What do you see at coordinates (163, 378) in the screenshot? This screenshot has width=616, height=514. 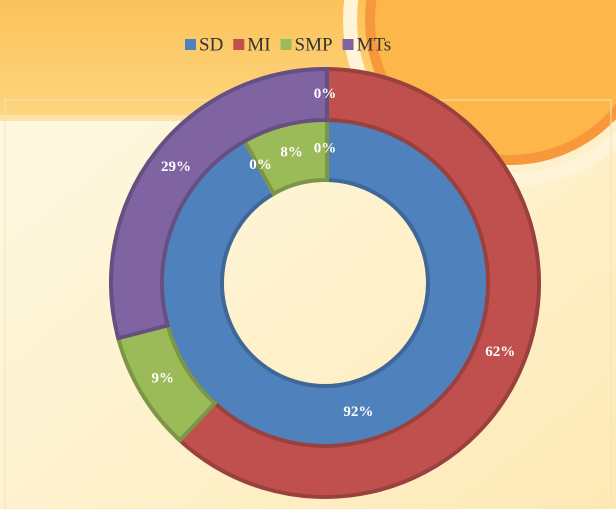 I see `data-label: 9%` at bounding box center [163, 378].